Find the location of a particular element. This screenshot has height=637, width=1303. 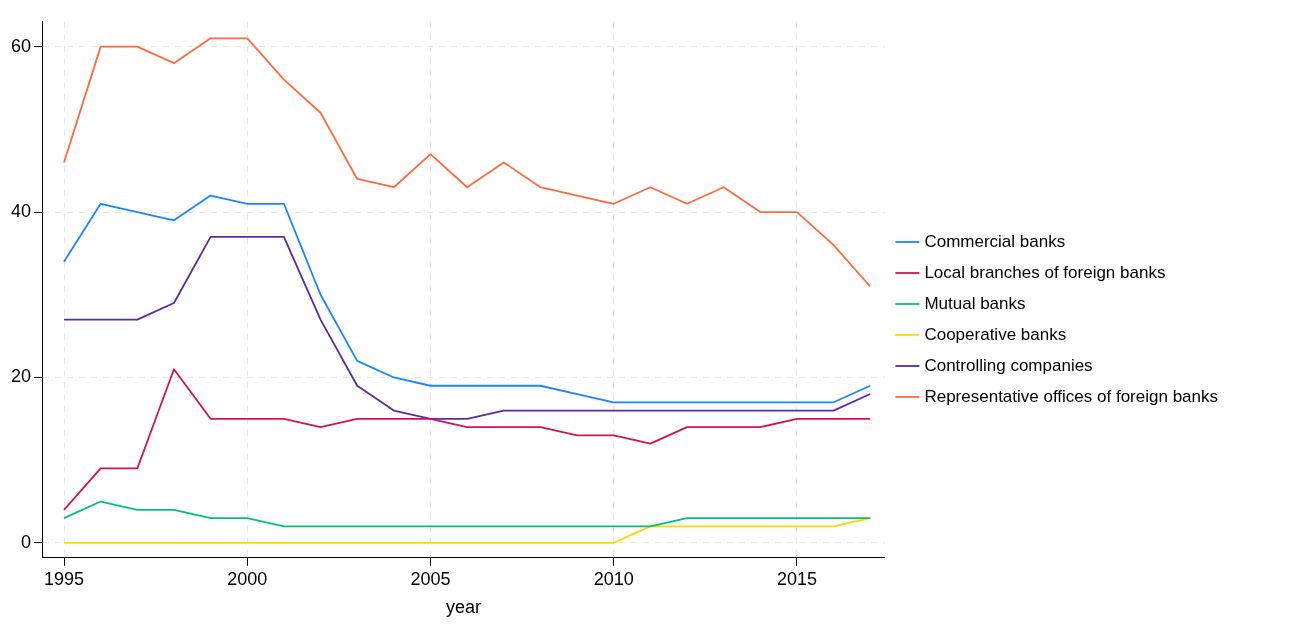

y-tick-label: 20 is located at coordinates (21, 376).